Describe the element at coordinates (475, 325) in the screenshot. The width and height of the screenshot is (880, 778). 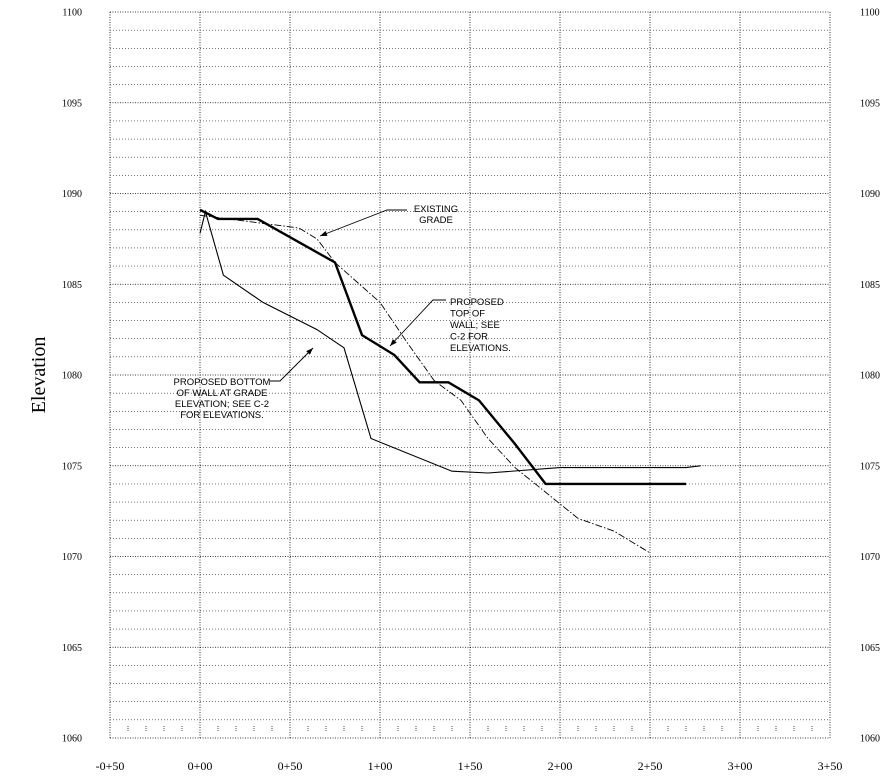
I see `annotation-line: WALL; SEE` at that location.